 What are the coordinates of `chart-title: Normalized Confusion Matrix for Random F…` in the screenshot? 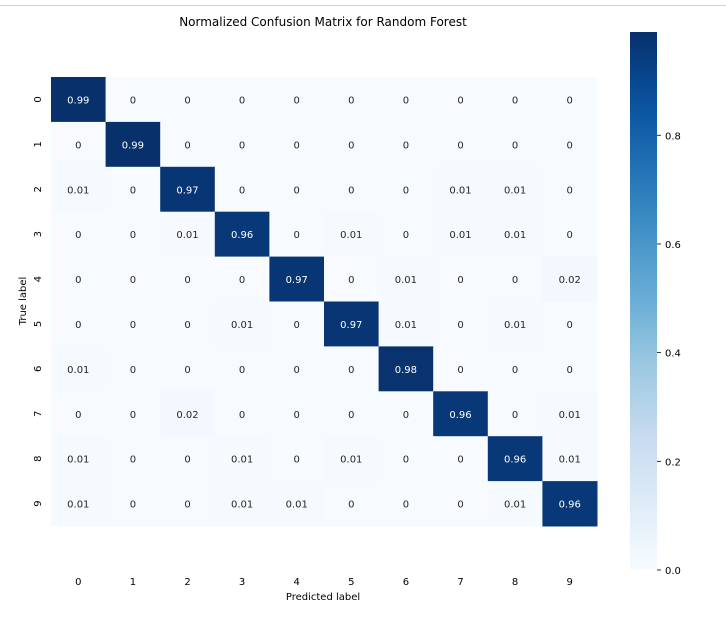 It's located at (323, 22).